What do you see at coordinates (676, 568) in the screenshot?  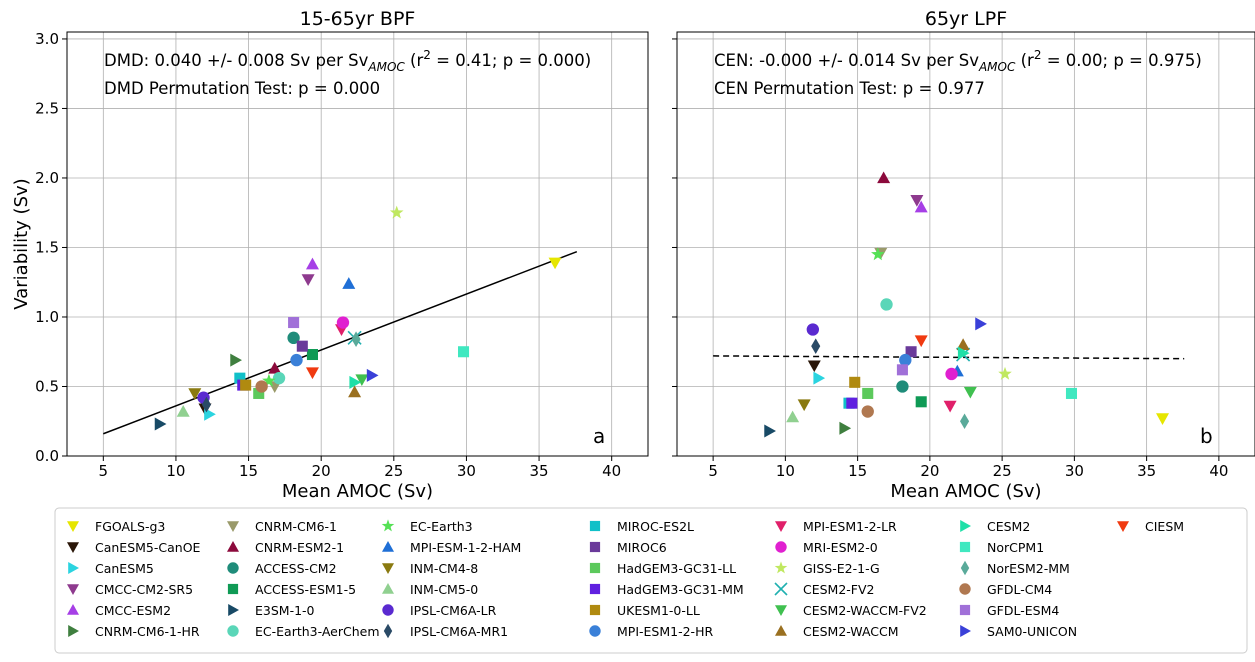 I see `legend-label: HadGEM3-GC31-LL` at bounding box center [676, 568].